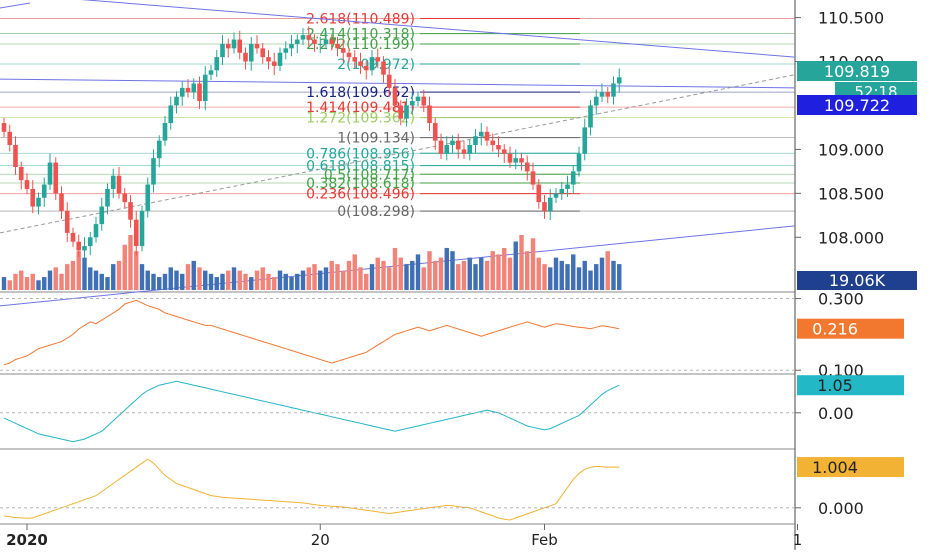  What do you see at coordinates (857, 280) in the screenshot?
I see `volume-value-label: 19.06K` at bounding box center [857, 280].